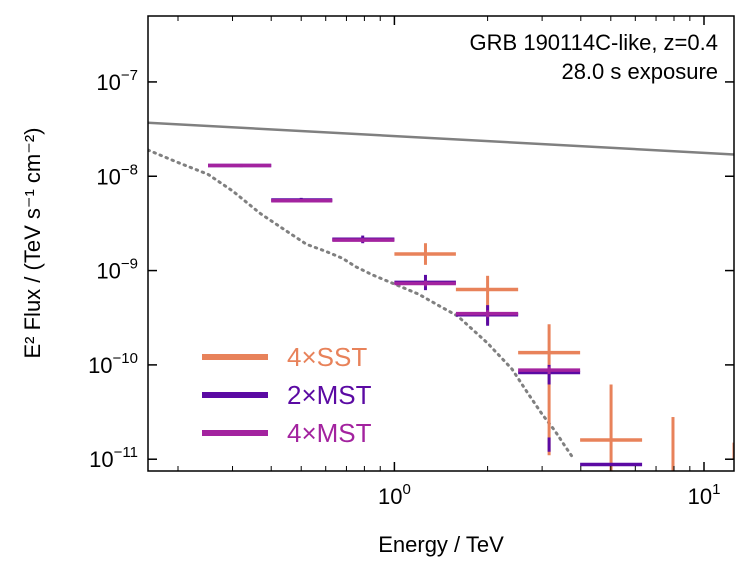  I want to click on x-axis-label: Energy / TeV, so click(441, 544).